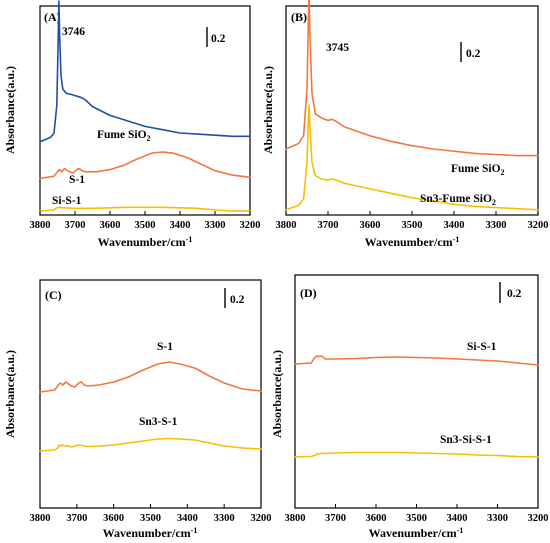 The image size is (550, 543). I want to click on series-label-d-sn3sis1: Sn3-Si-S-1, so click(466, 440).